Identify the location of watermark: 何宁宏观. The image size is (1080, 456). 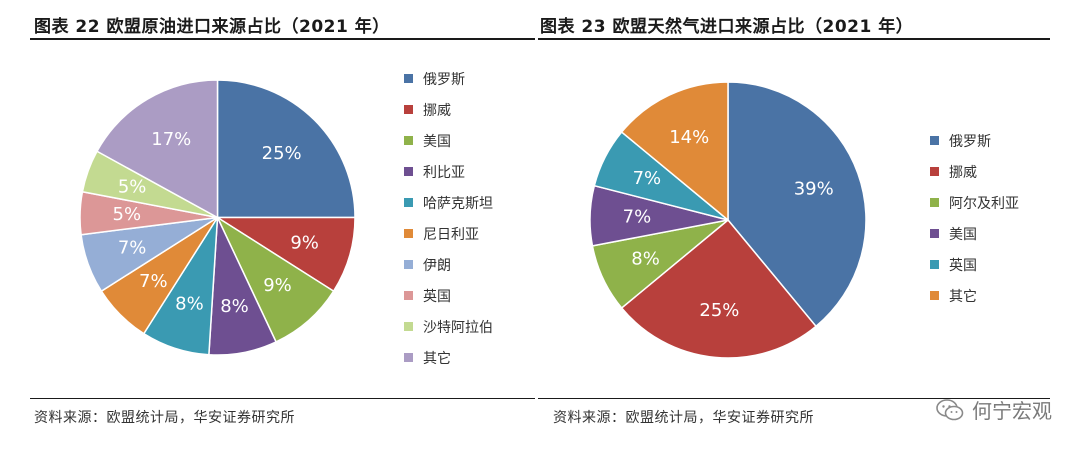
(994, 409).